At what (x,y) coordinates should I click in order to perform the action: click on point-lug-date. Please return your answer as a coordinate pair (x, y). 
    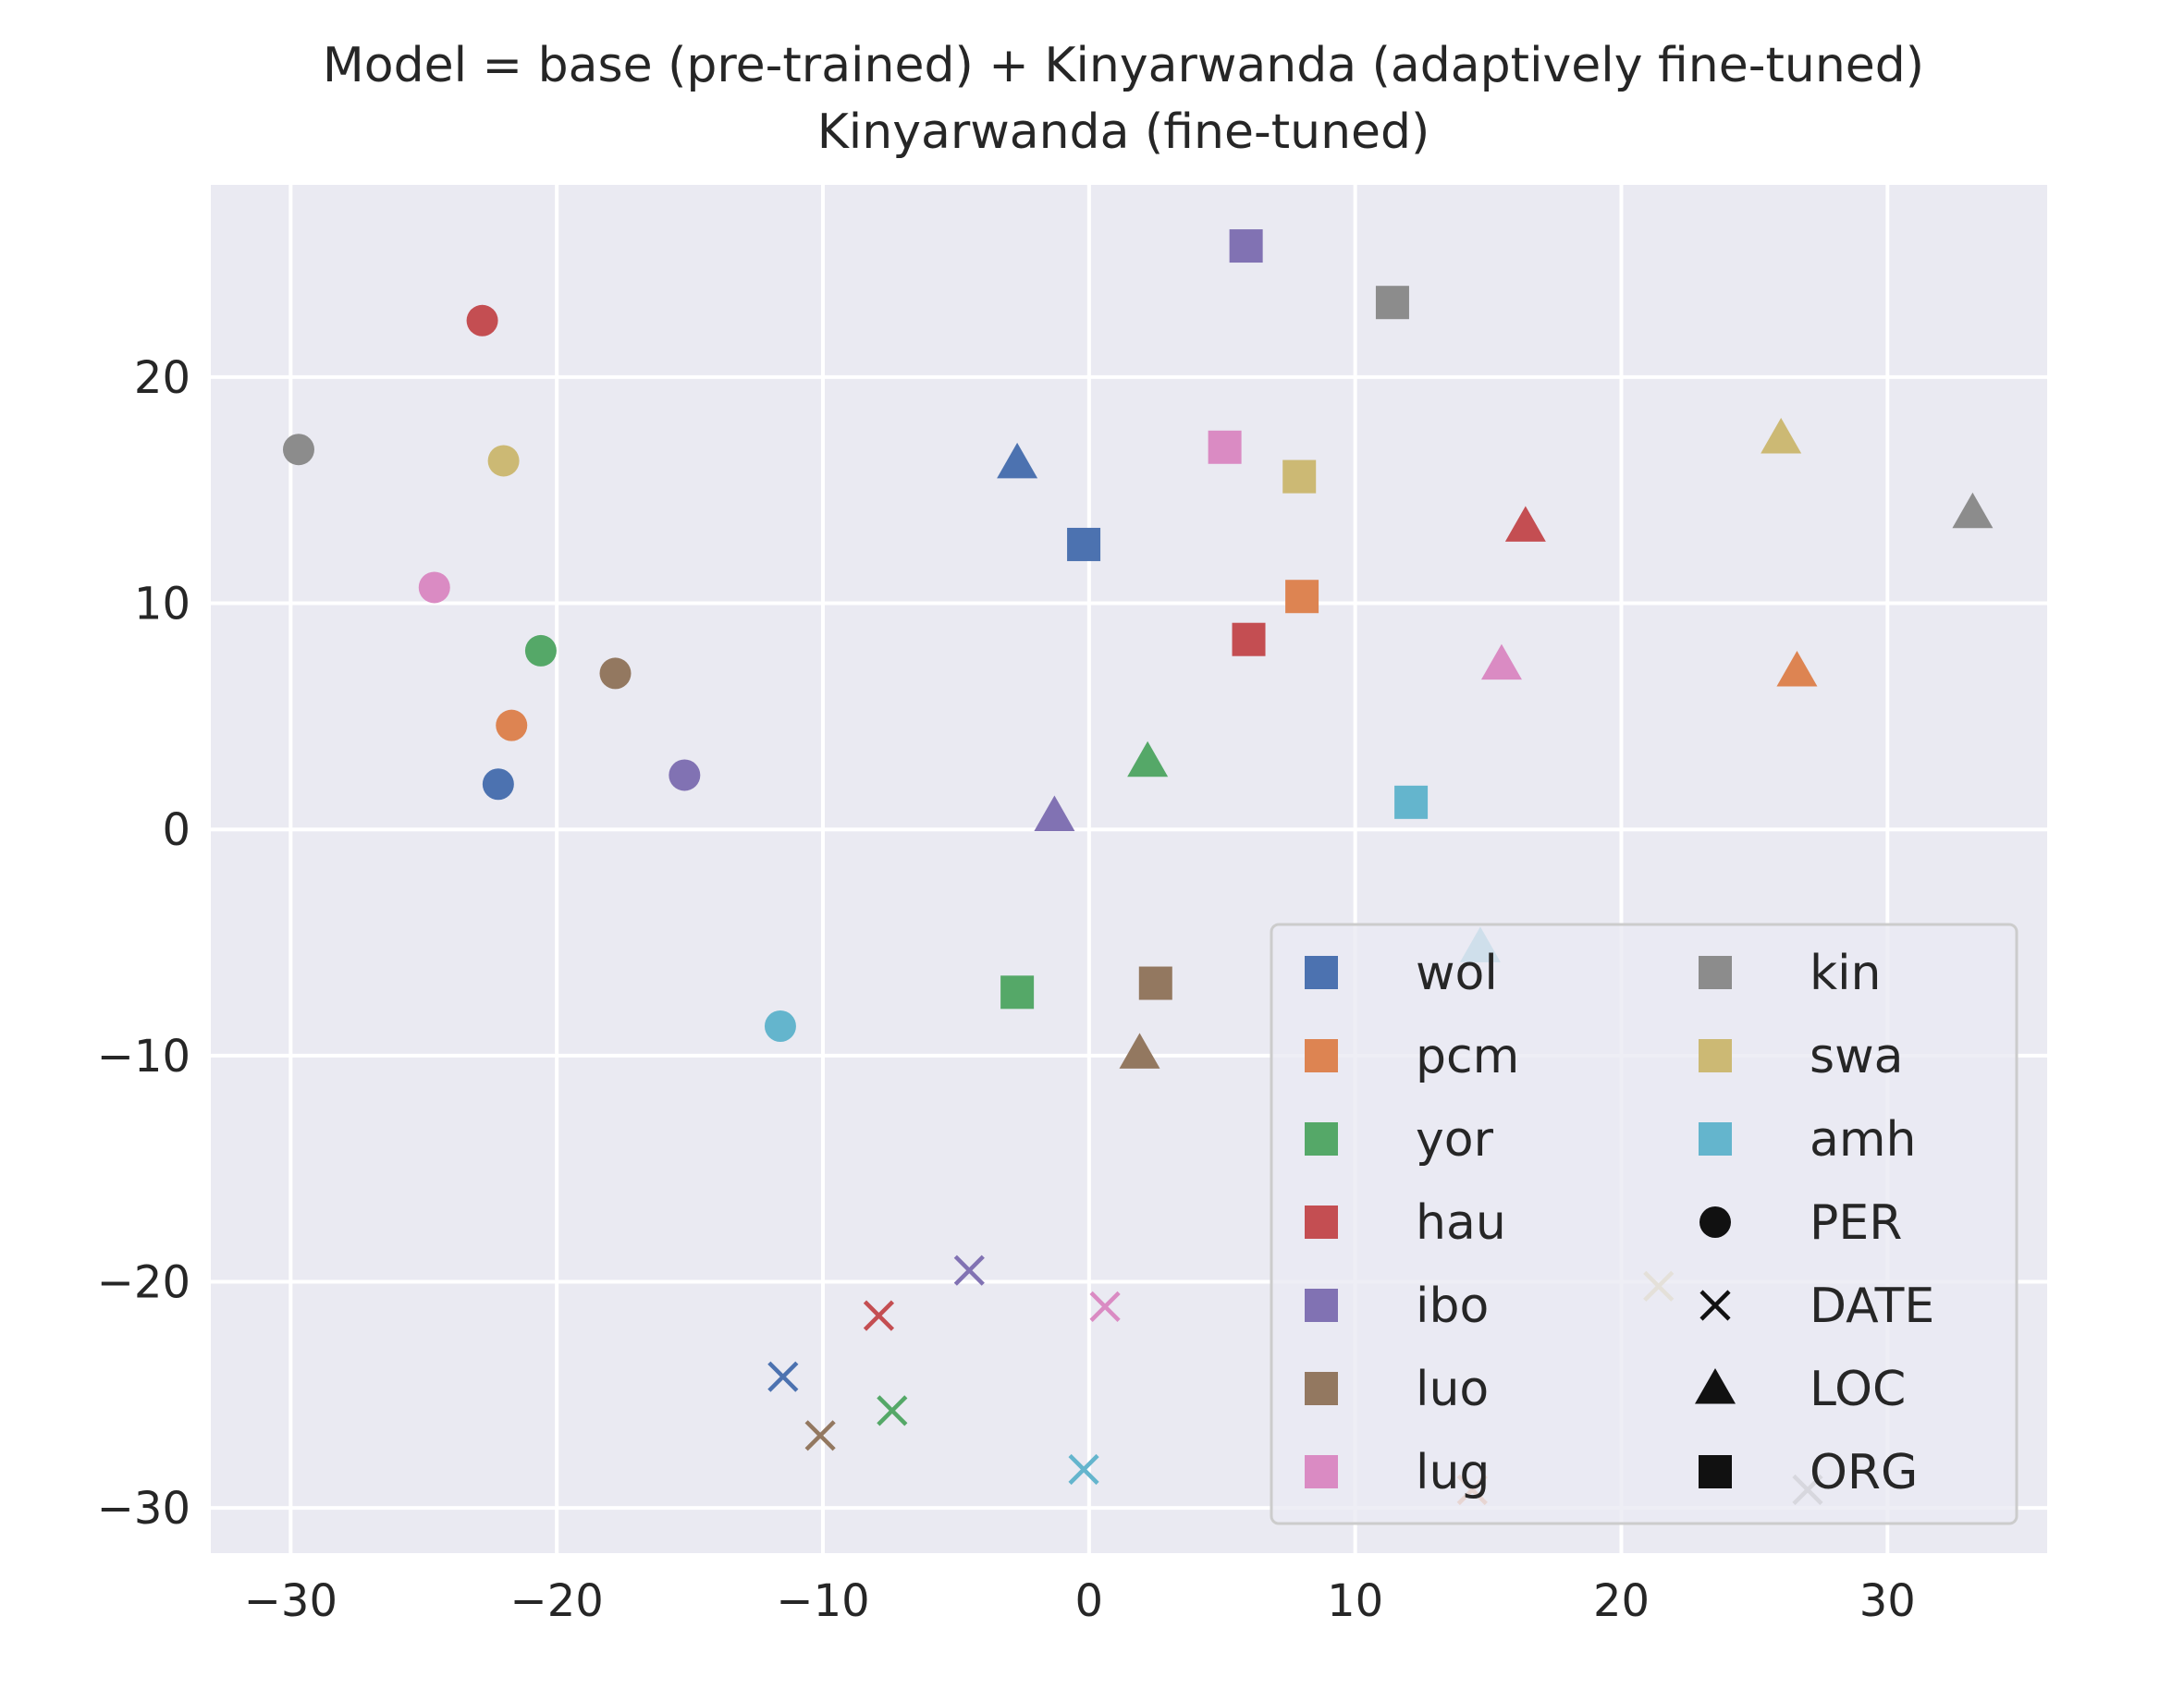
    Looking at the image, I should click on (1105, 1306).